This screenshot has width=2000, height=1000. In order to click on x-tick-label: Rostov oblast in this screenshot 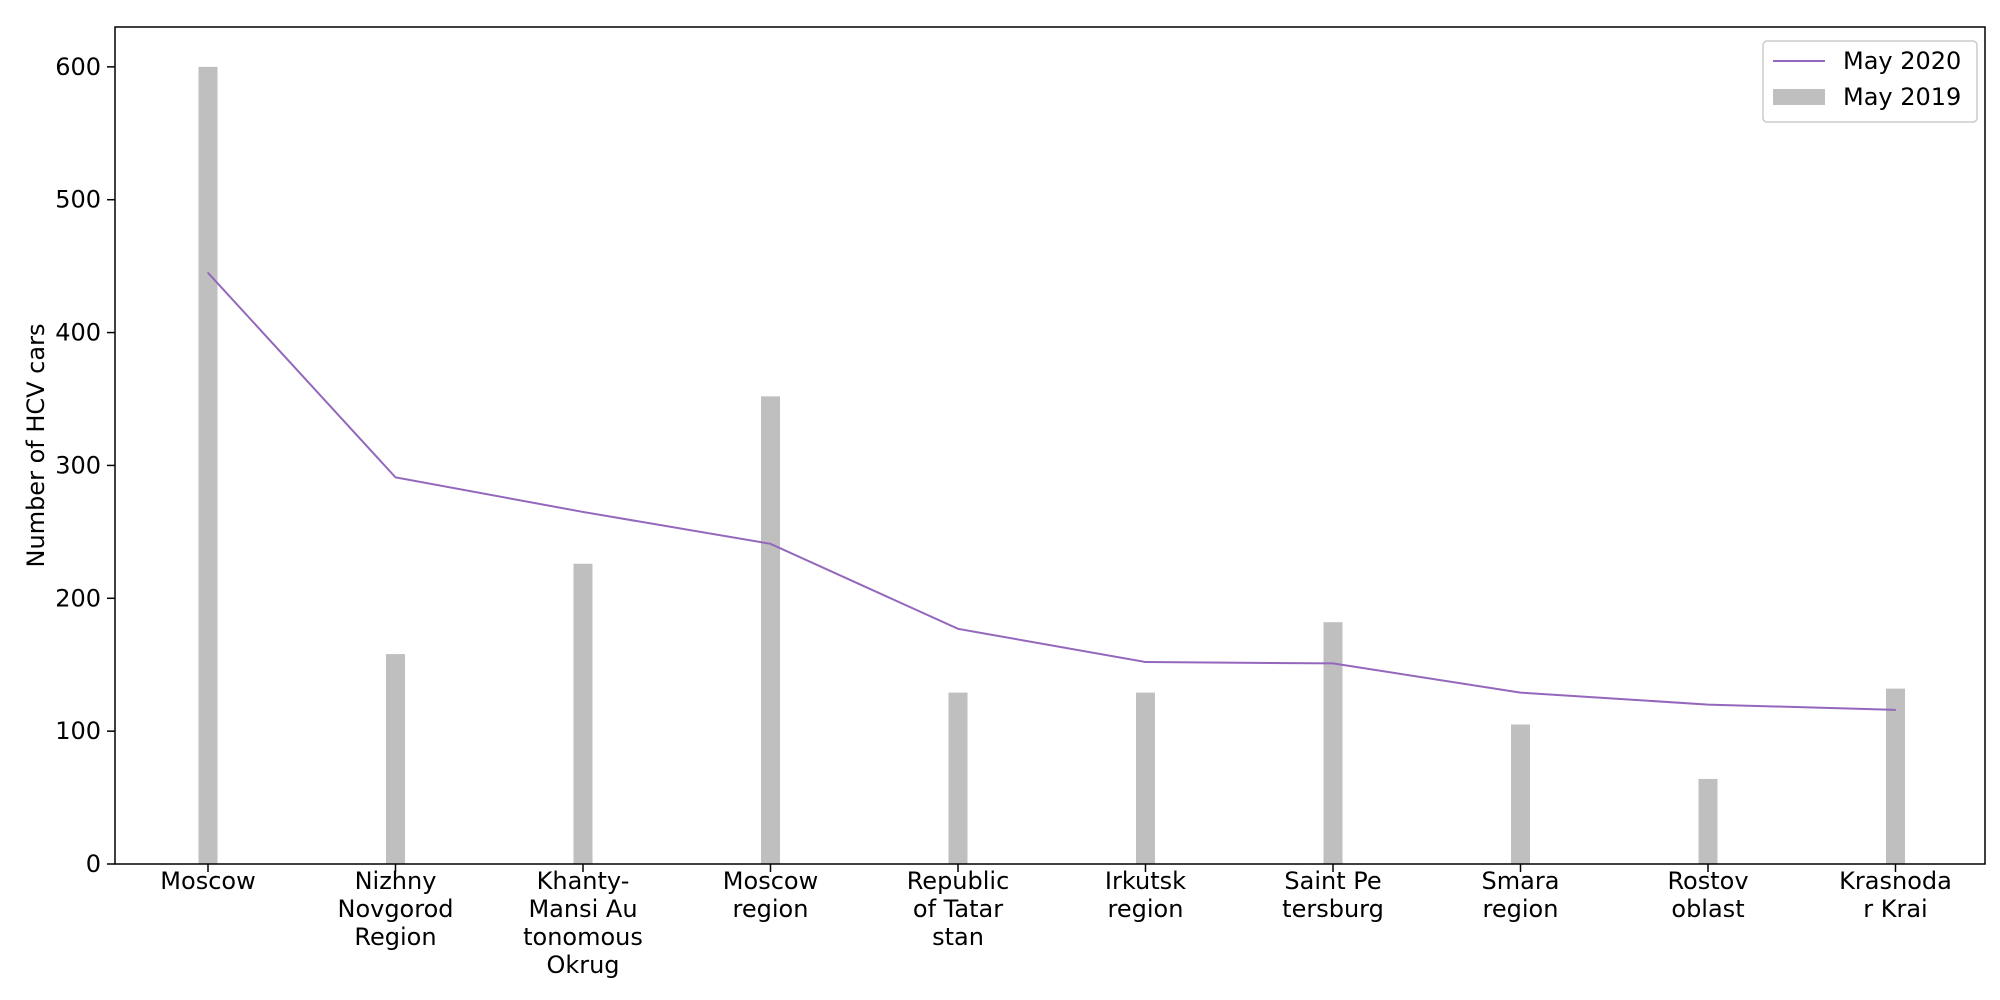, I will do `click(1707, 895)`.